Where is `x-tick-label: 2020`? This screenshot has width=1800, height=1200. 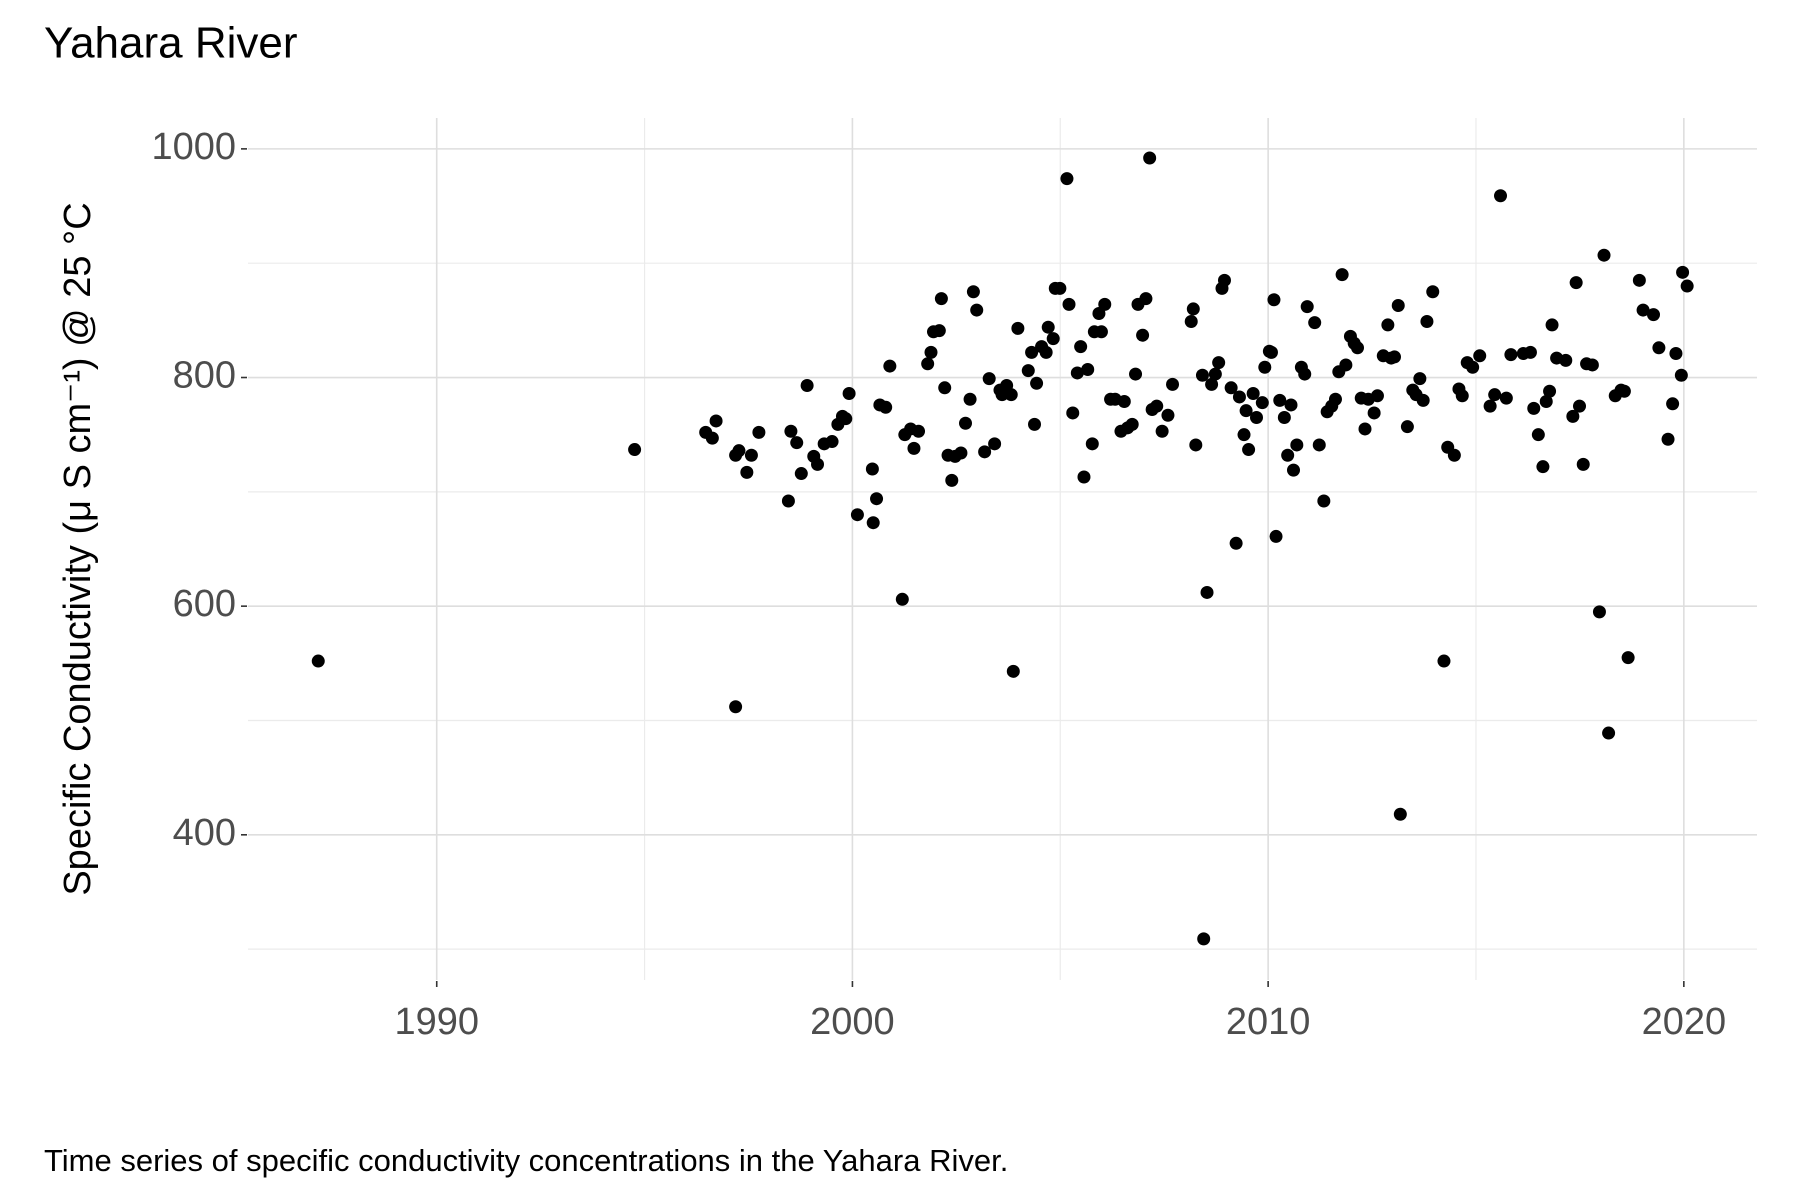
x-tick-label: 2020 is located at coordinates (1684, 1022).